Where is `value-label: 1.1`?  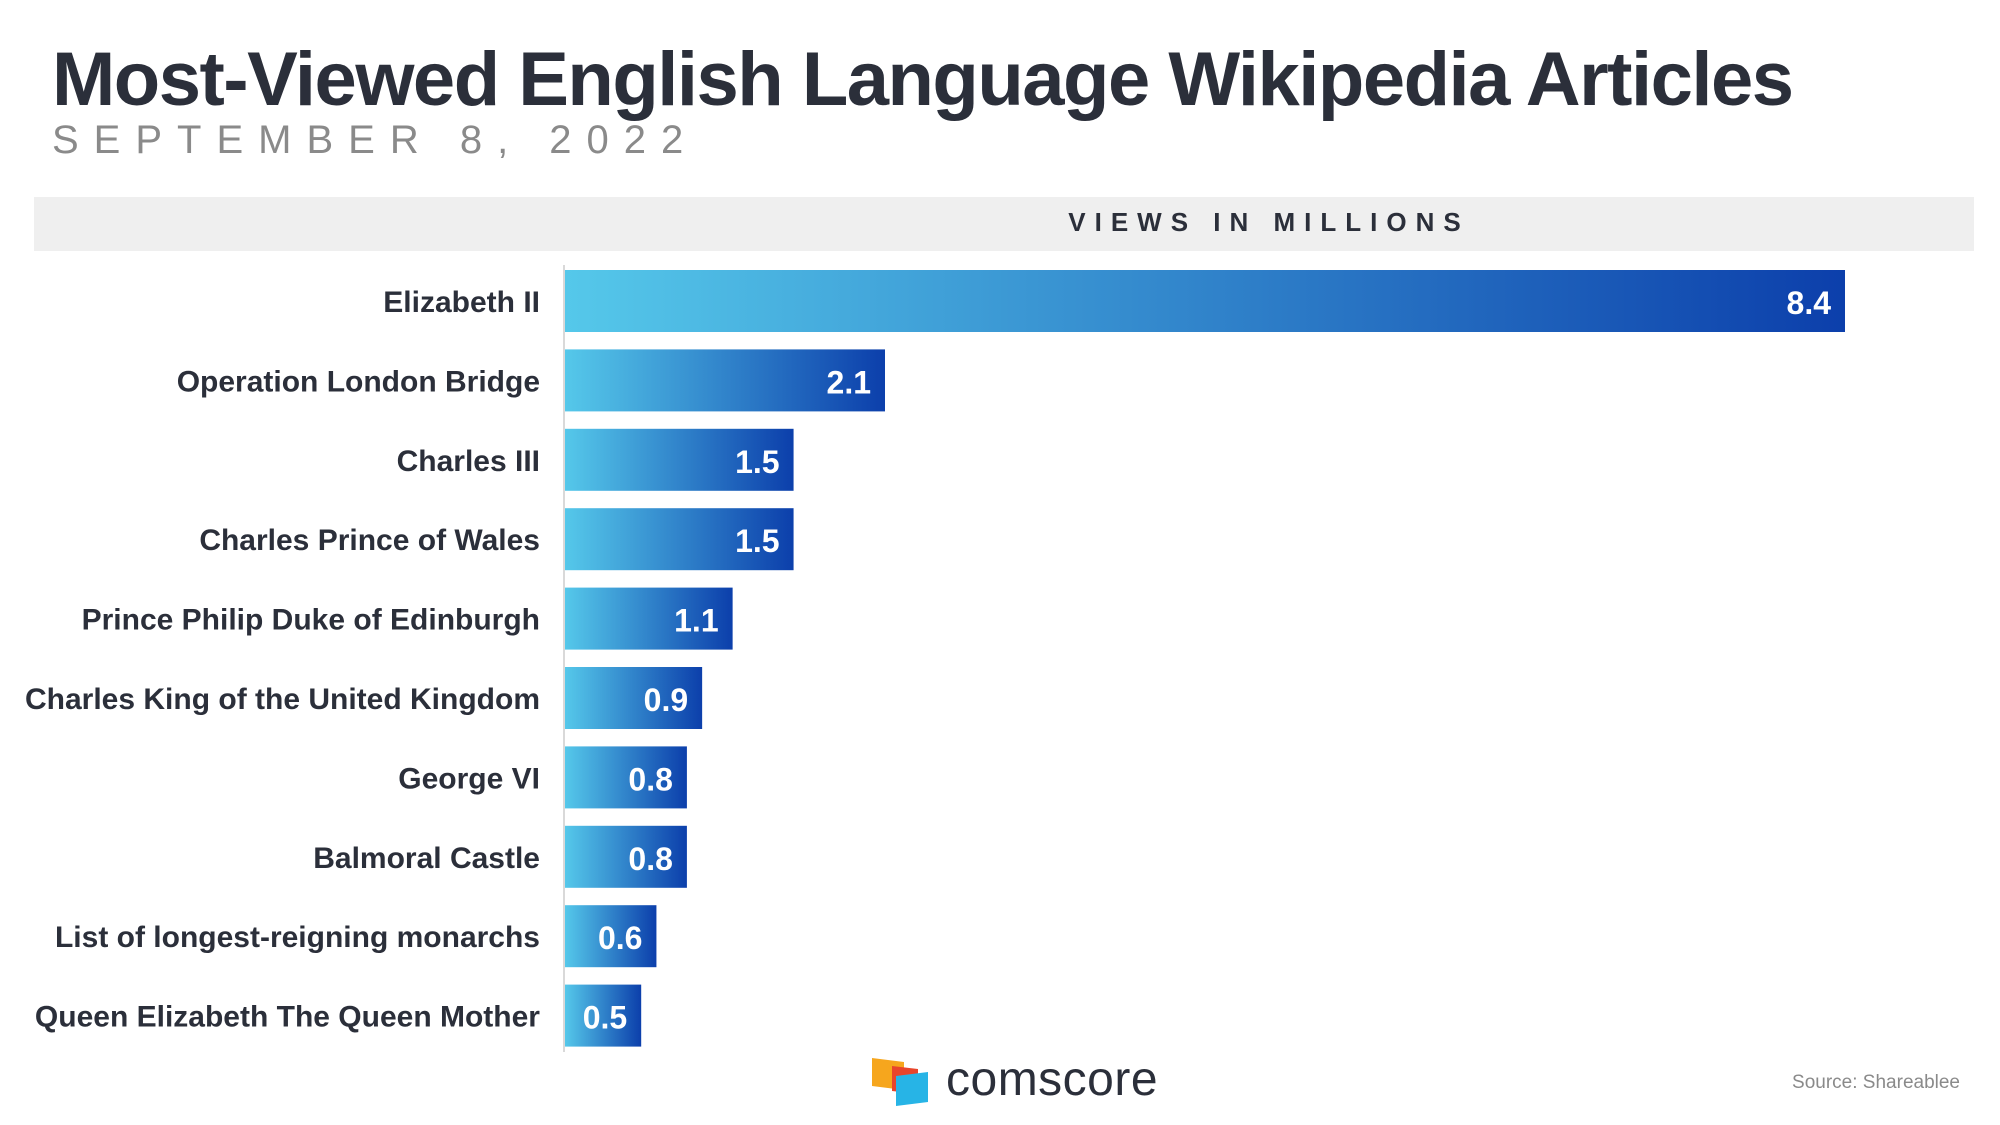 value-label: 1.1 is located at coordinates (696, 621).